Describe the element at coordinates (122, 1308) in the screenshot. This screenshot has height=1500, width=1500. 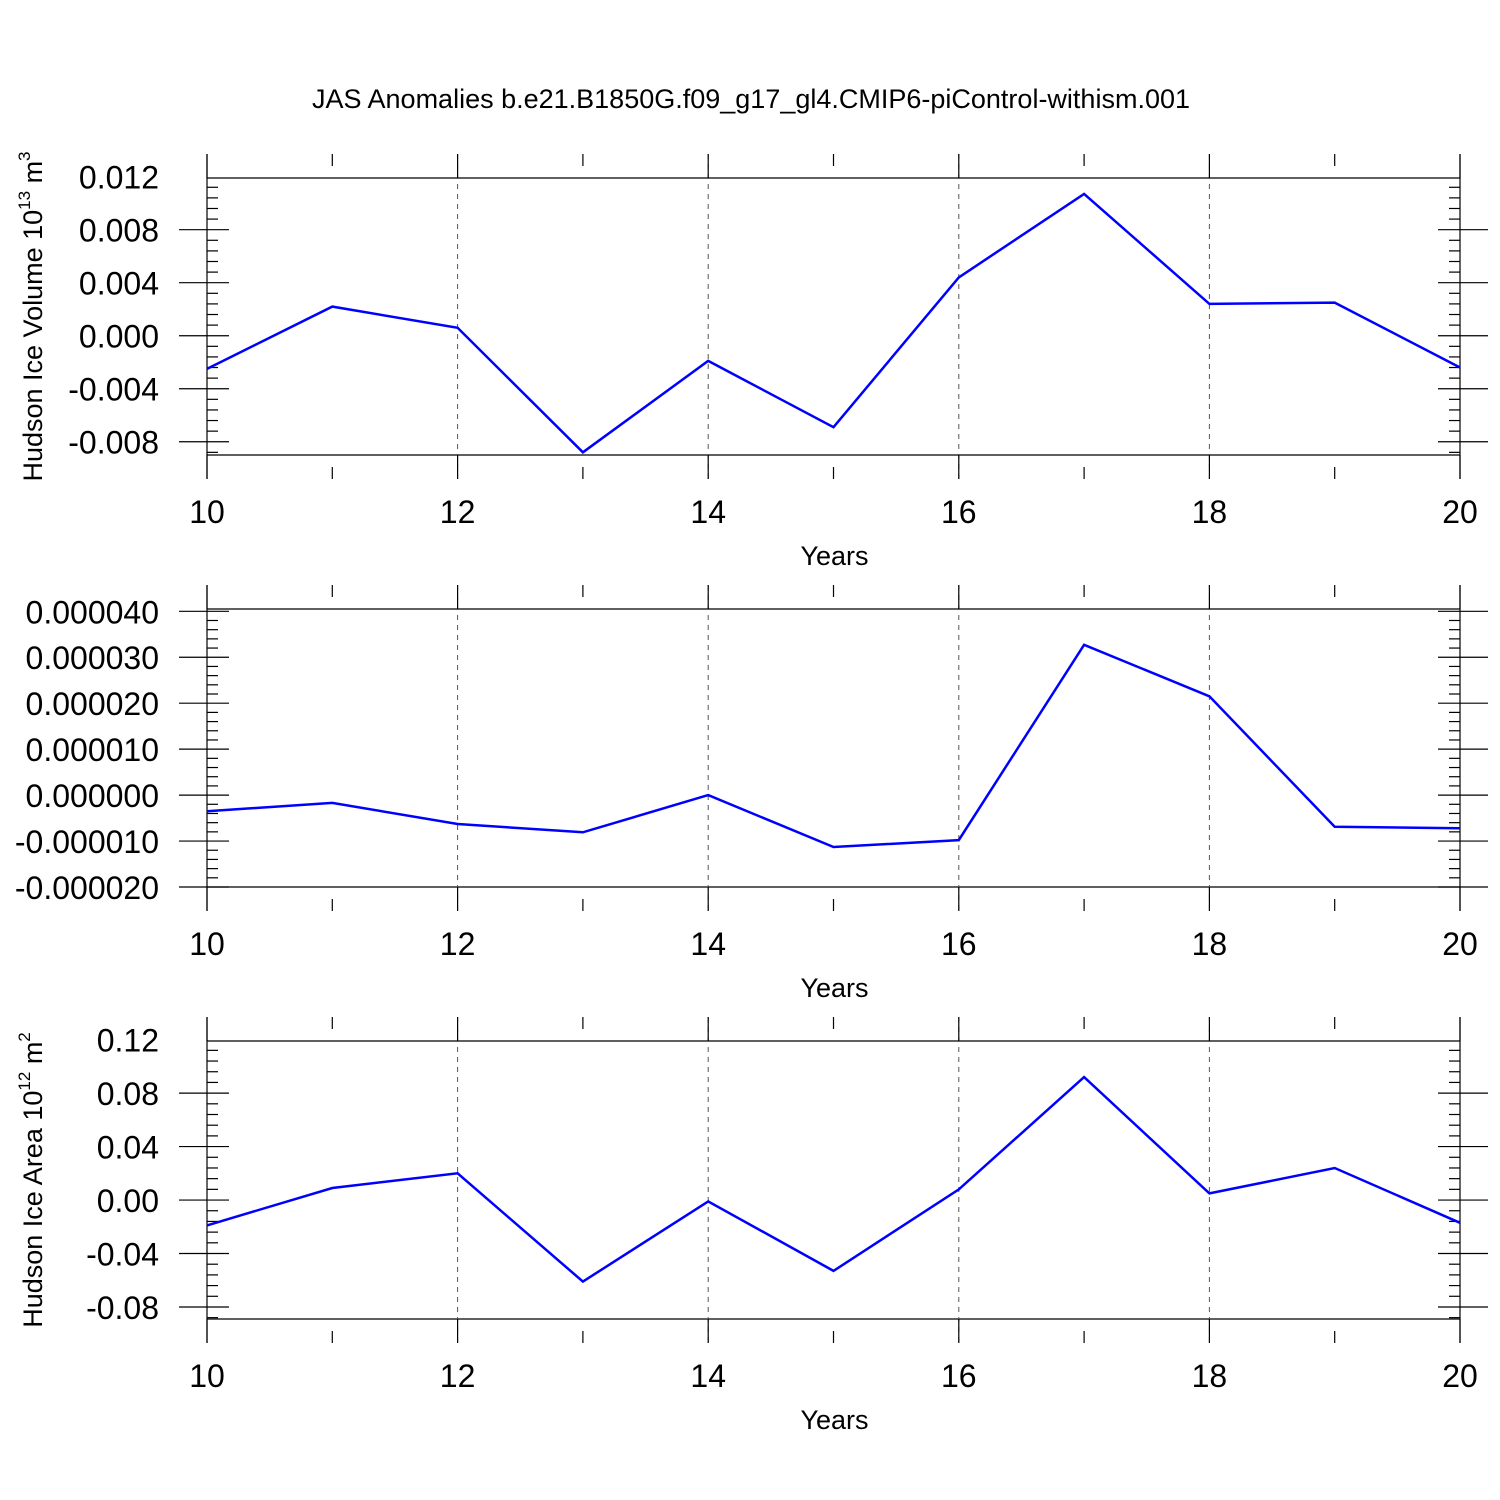
I see `y-tick-label: -0.08` at that location.